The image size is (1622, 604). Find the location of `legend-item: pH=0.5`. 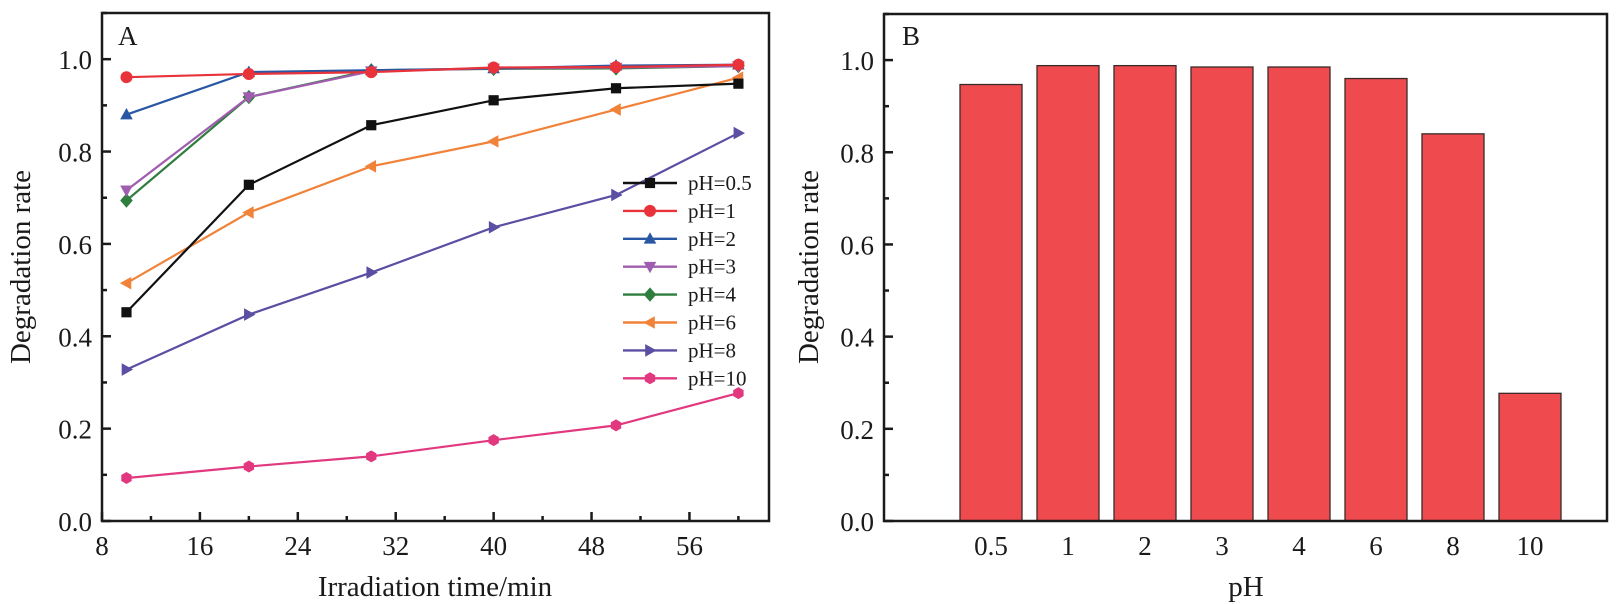

legend-item: pH=0.5 is located at coordinates (687, 183).